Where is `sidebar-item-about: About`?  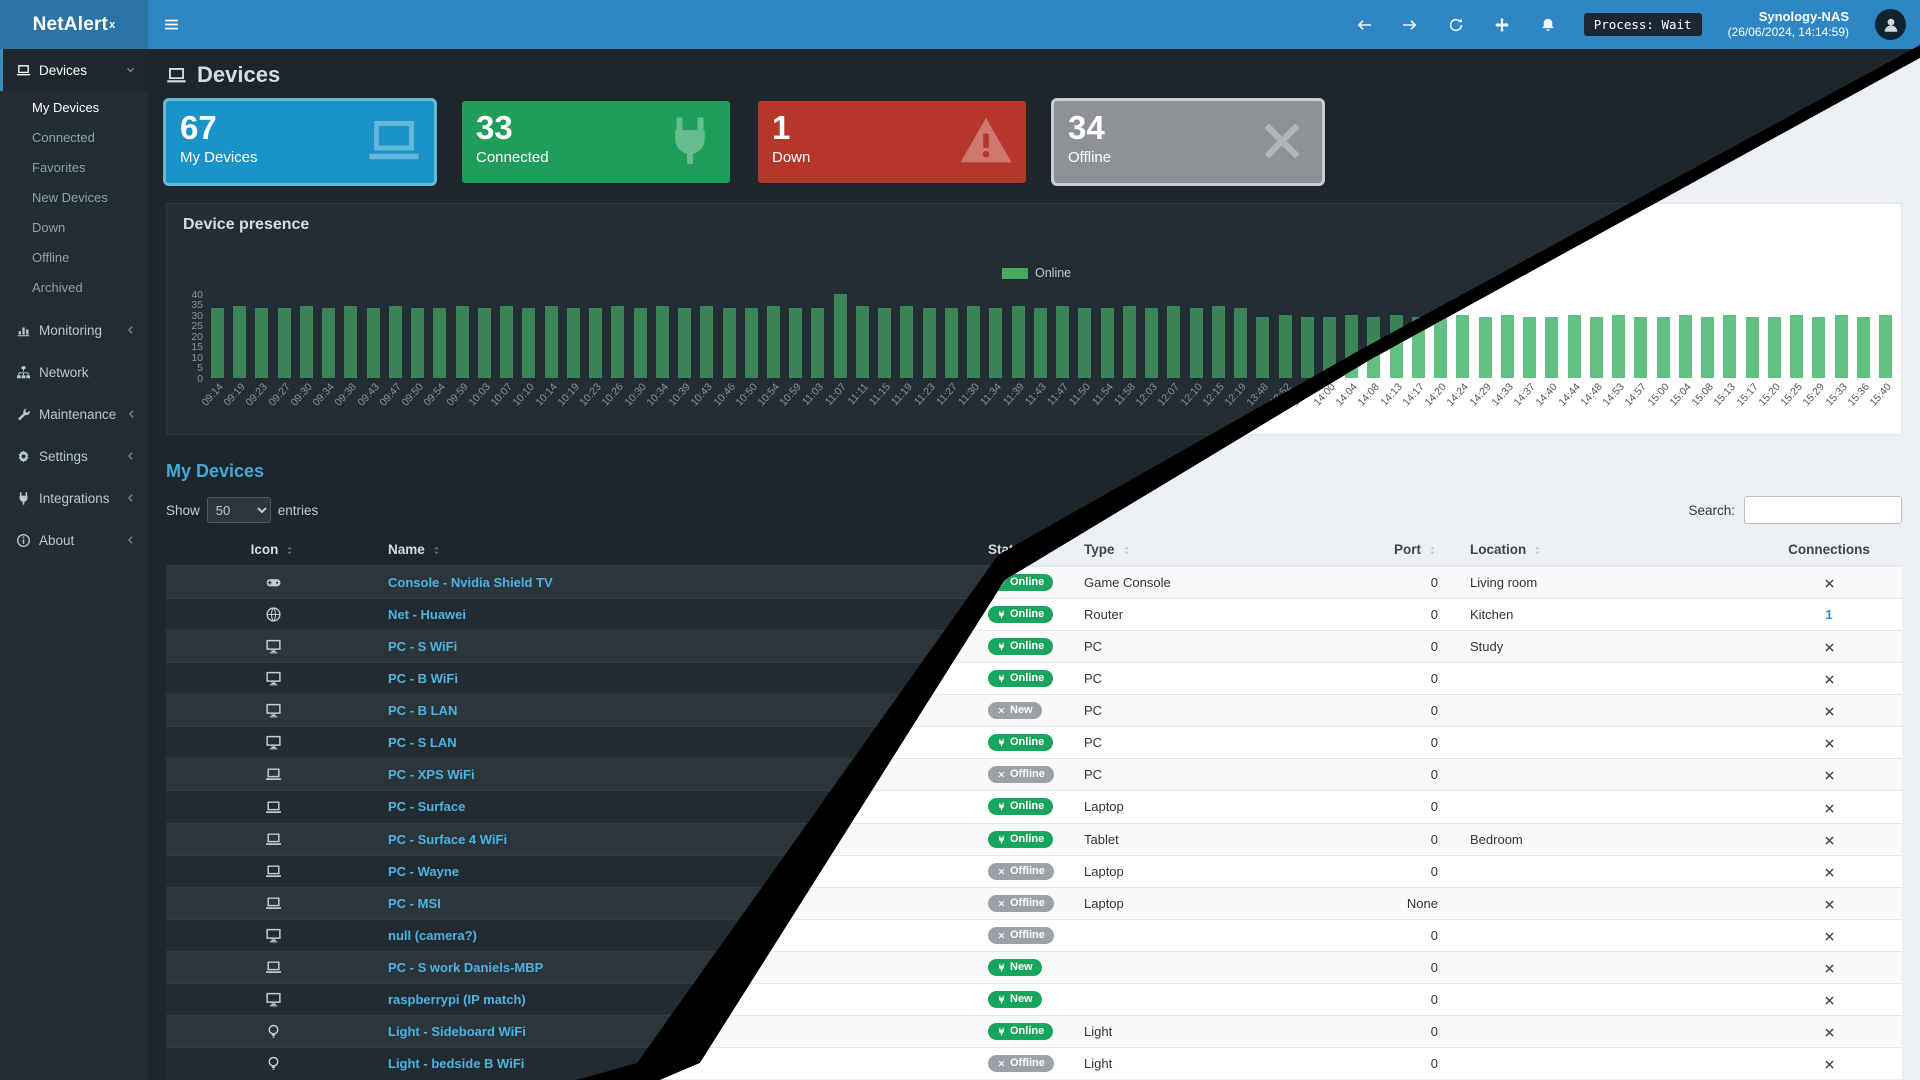
sidebar-item-about: About is located at coordinates (74, 540).